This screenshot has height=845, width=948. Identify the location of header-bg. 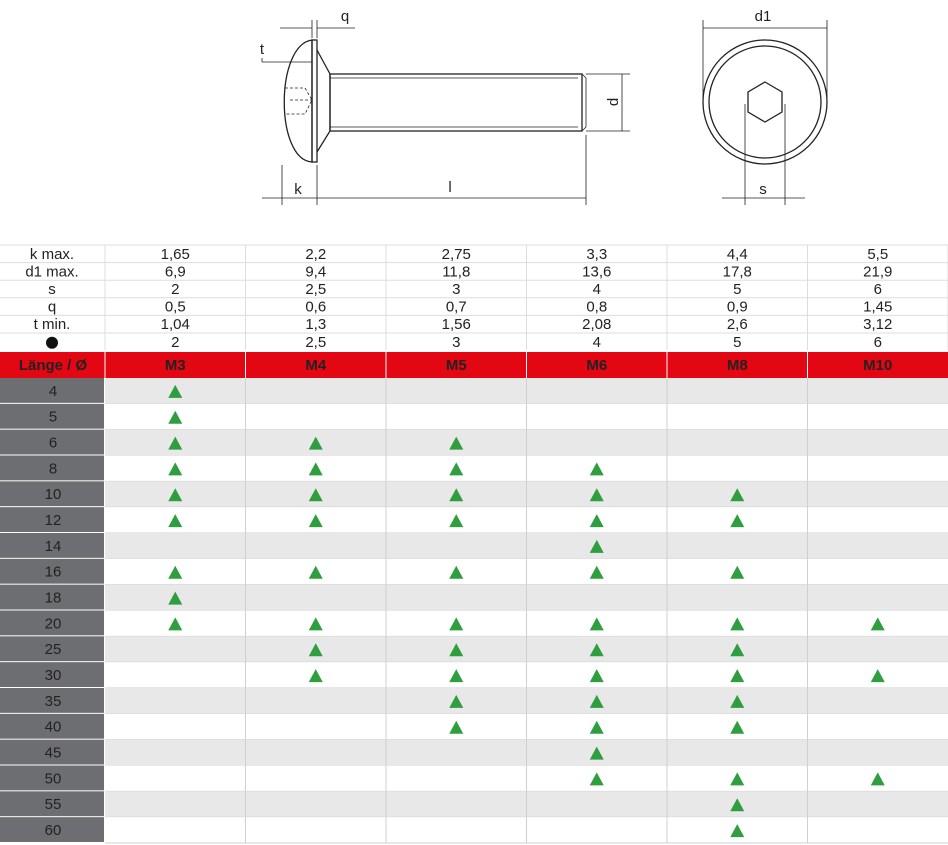
(474, 365).